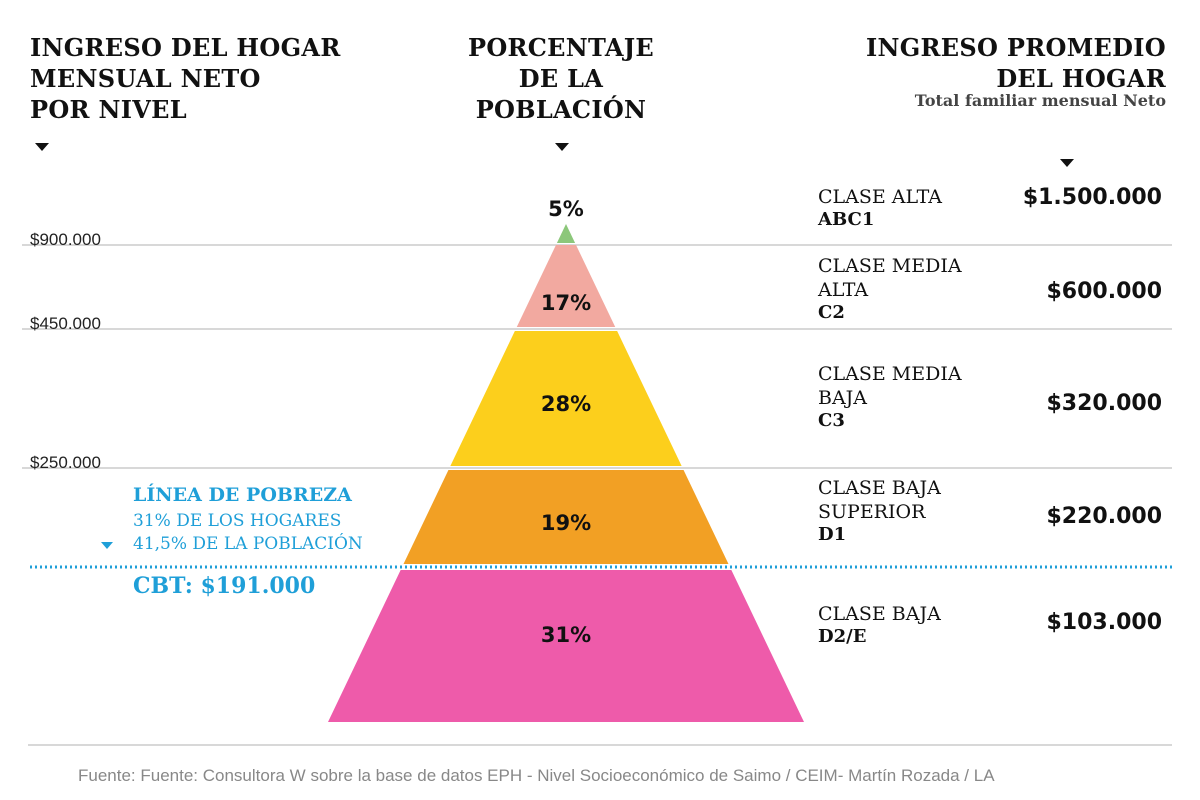 This screenshot has height=800, width=1200. I want to click on center-header-line: POBLACIÓN, so click(561, 109).